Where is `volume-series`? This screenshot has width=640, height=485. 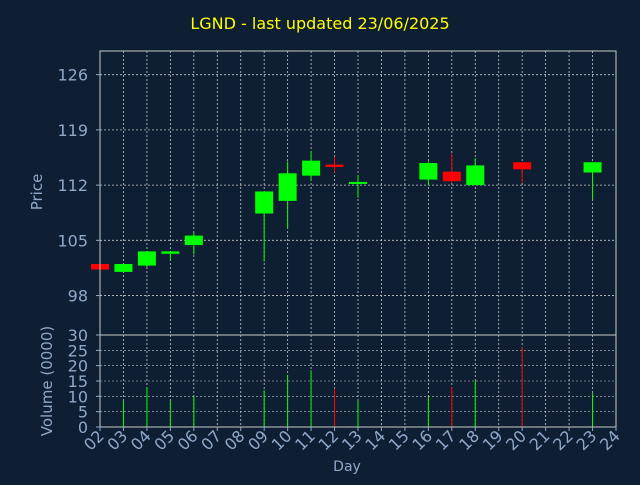
volume-series is located at coordinates (358, 387).